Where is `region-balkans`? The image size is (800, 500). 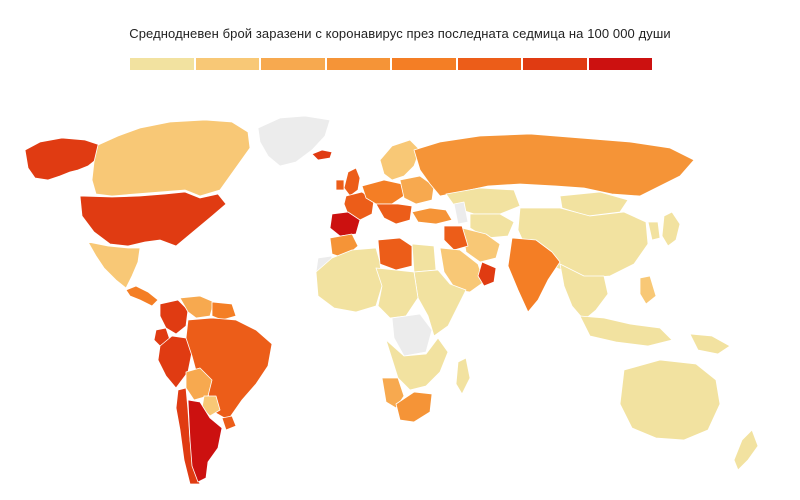 region-balkans is located at coordinates (394, 214).